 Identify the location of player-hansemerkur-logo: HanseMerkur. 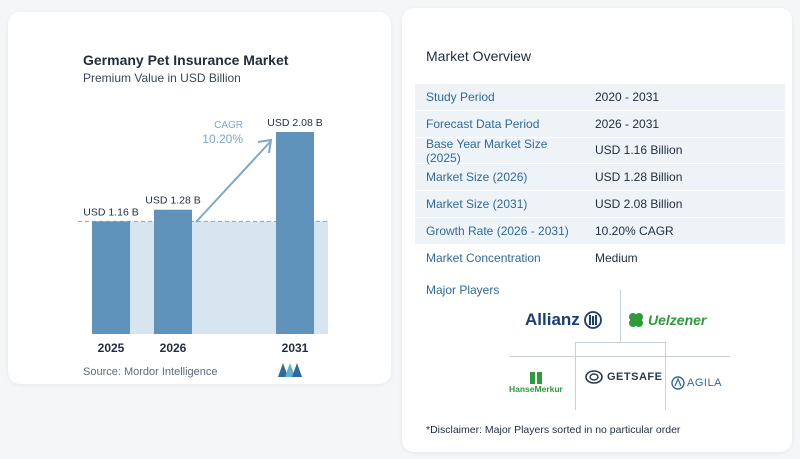
(536, 382).